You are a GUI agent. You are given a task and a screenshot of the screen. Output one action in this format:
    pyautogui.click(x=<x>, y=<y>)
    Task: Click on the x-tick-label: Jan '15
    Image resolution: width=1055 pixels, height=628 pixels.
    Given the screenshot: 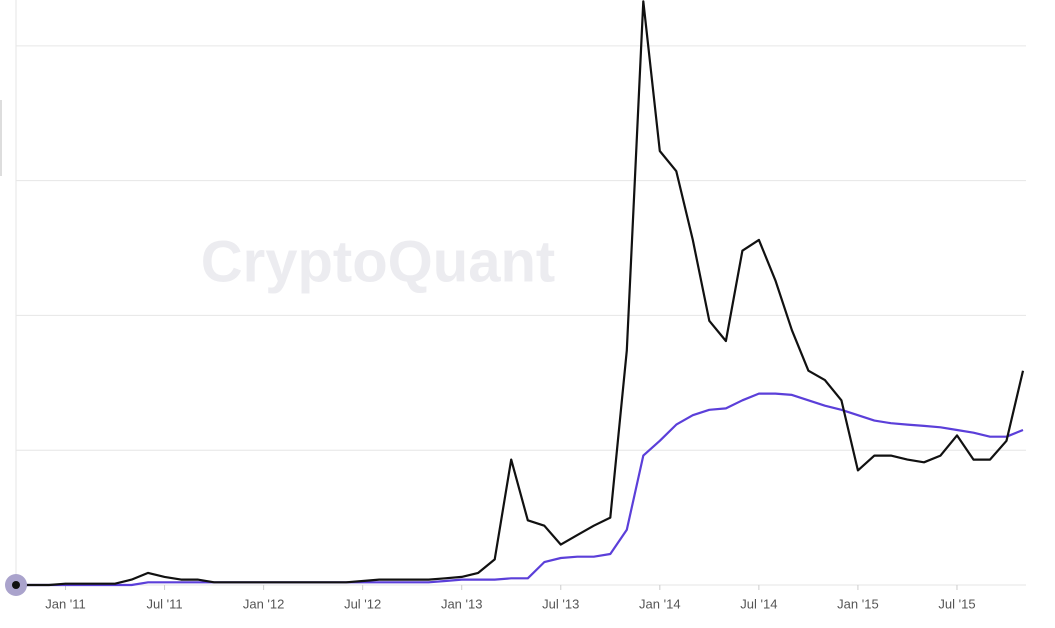 What is the action you would take?
    pyautogui.click(x=858, y=603)
    